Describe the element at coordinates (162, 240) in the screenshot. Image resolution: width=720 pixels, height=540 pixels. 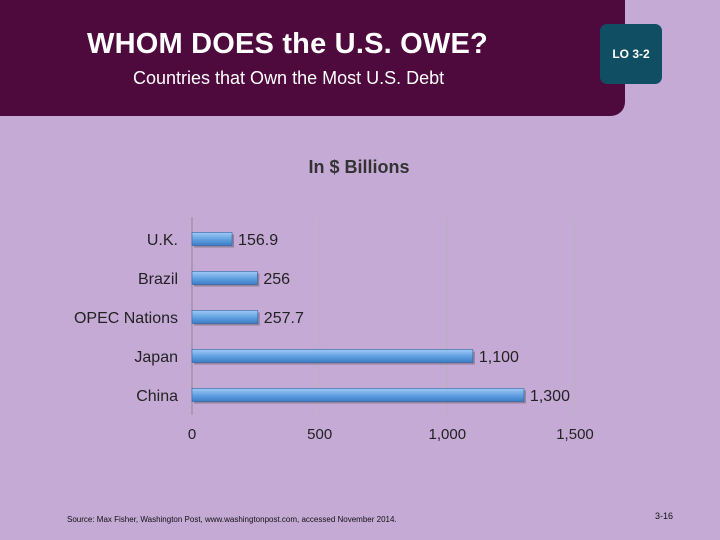
I see `category-label: U.K.` at that location.